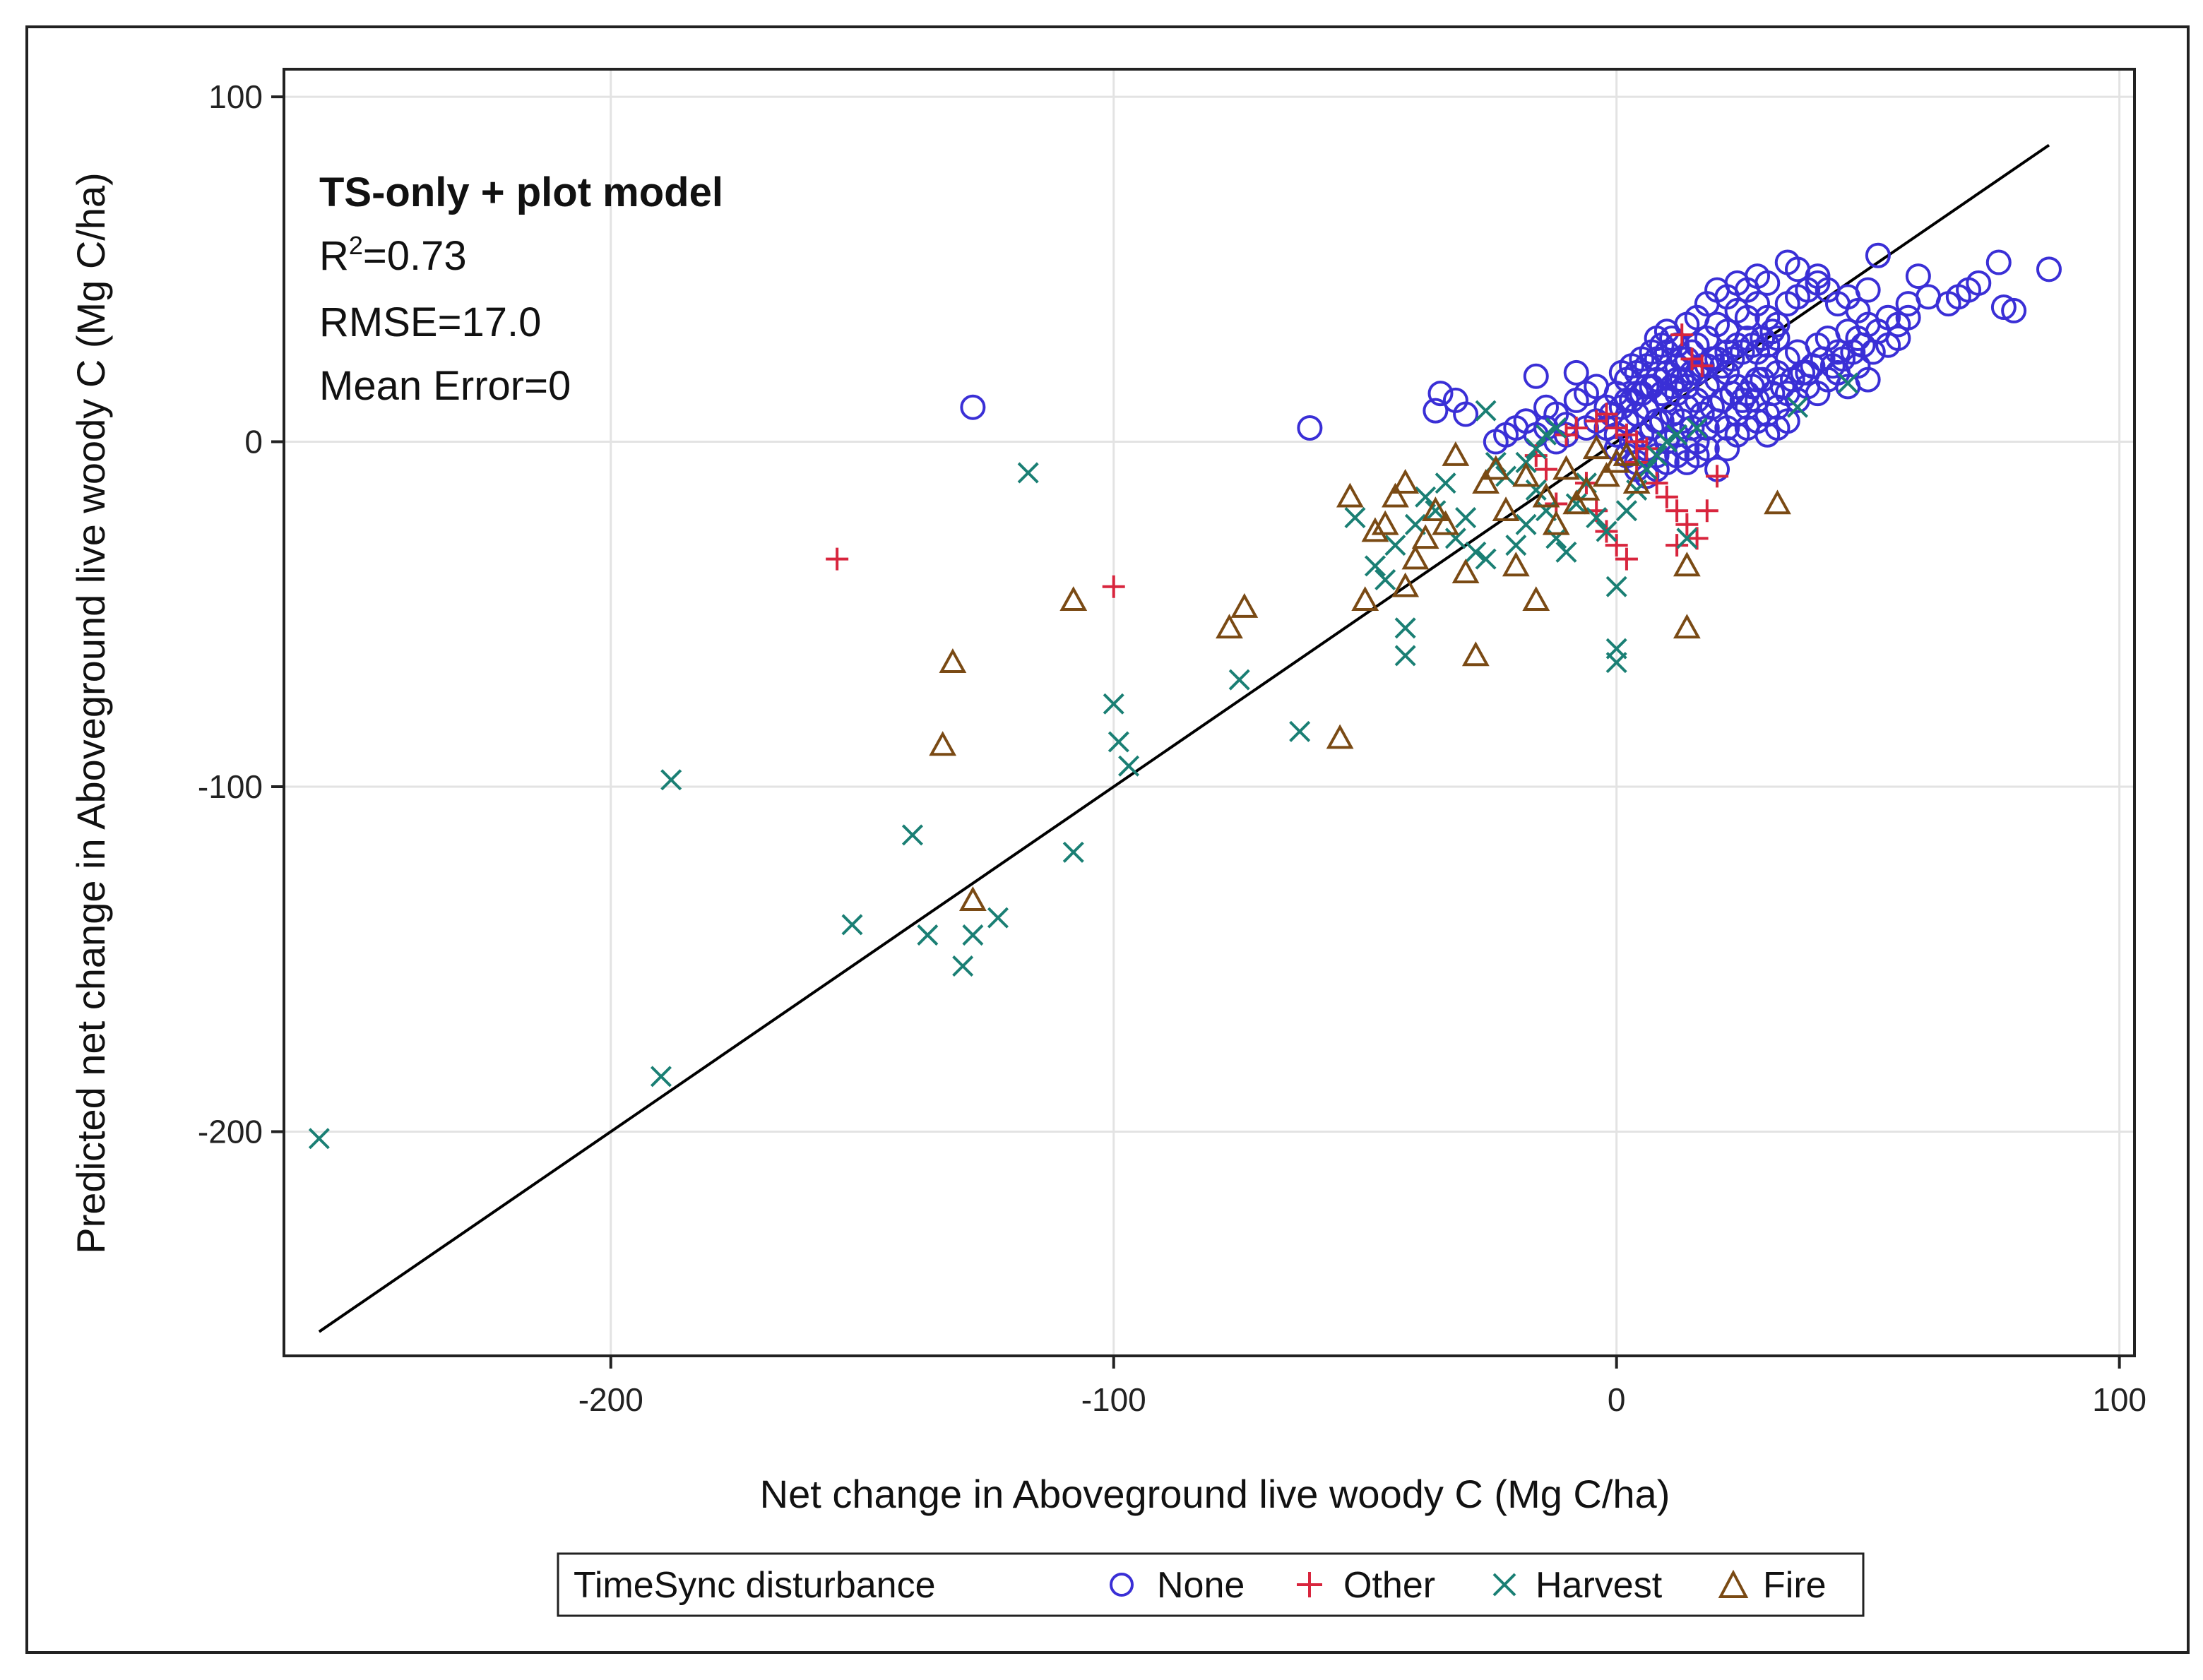  Describe the element at coordinates (231, 787) in the screenshot. I see `y-tick-label-1: -100` at that location.